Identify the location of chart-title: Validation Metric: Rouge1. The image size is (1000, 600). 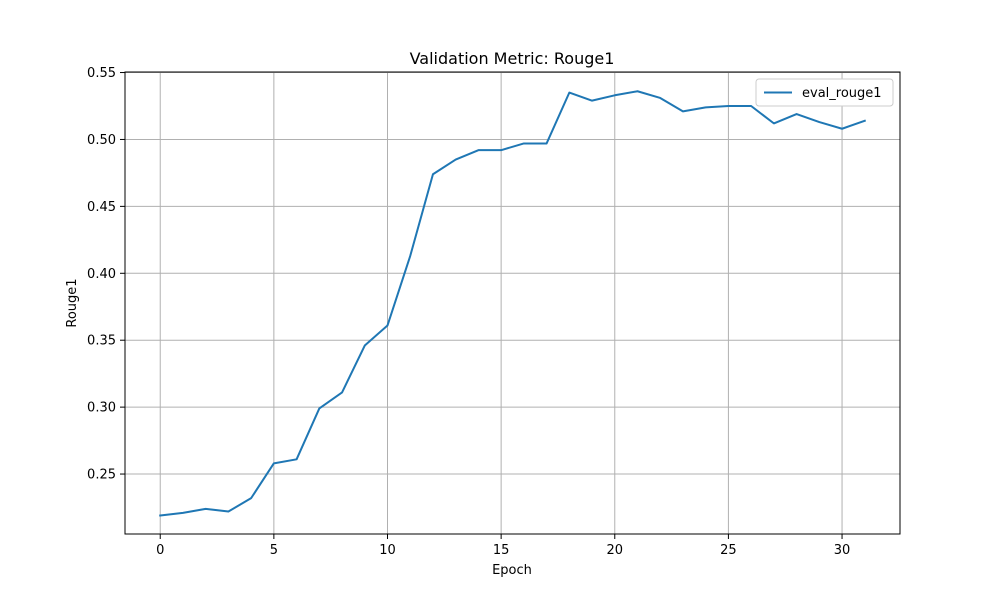
(512, 58).